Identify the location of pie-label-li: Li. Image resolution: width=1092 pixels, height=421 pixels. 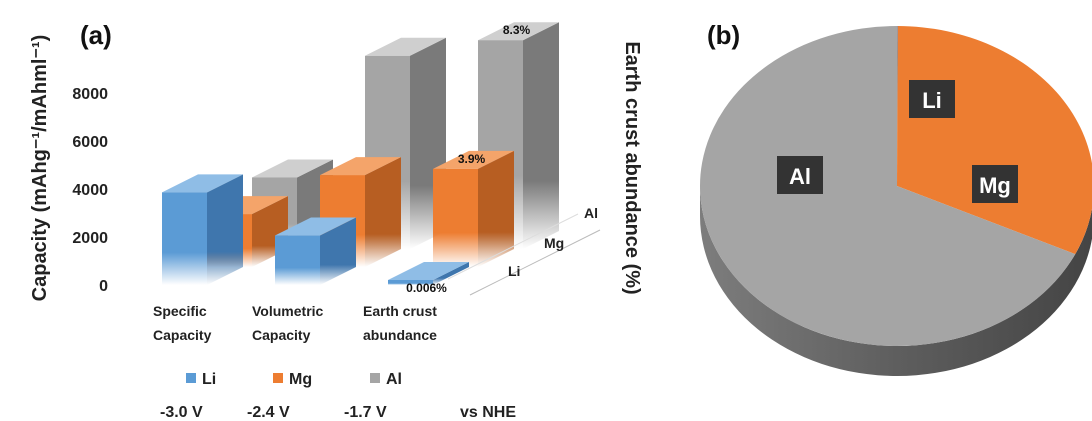
(932, 99).